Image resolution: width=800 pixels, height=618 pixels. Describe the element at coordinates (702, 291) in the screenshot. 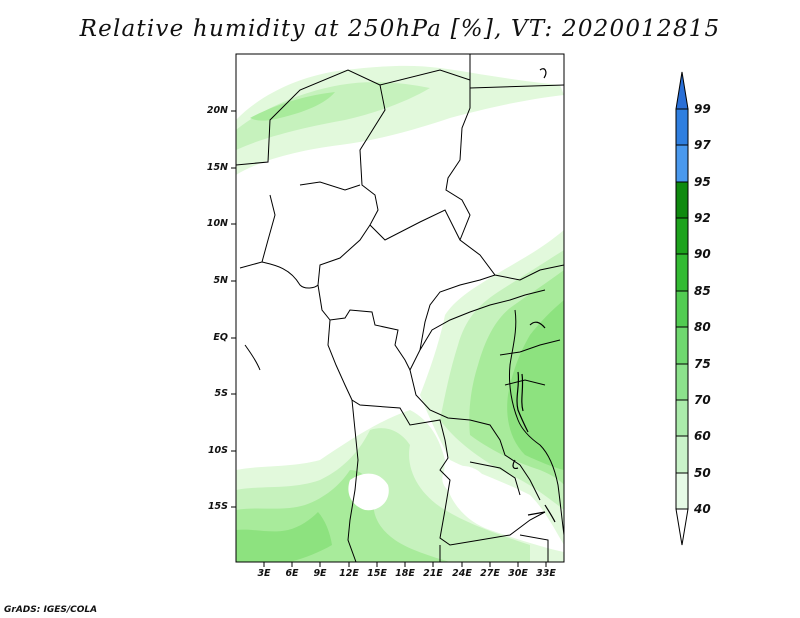

I see `colorbar-label-85: 85` at that location.